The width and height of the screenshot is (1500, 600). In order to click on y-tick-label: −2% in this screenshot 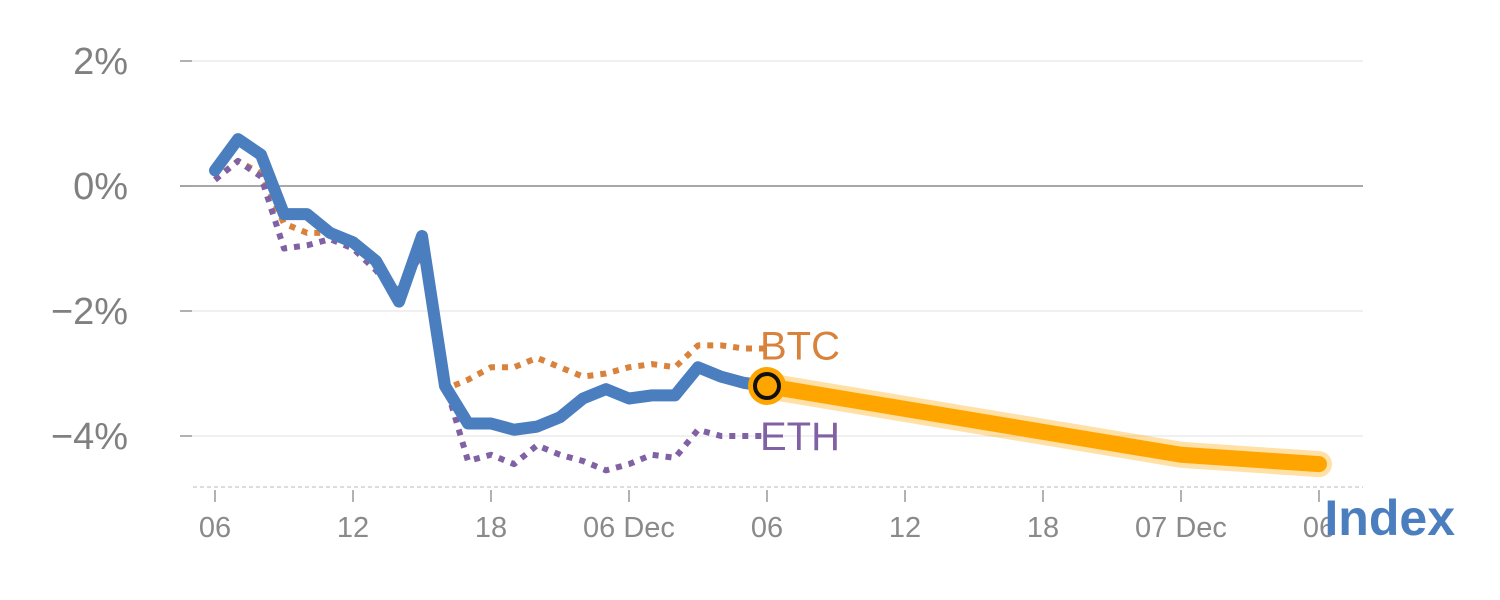, I will do `click(89, 312)`.